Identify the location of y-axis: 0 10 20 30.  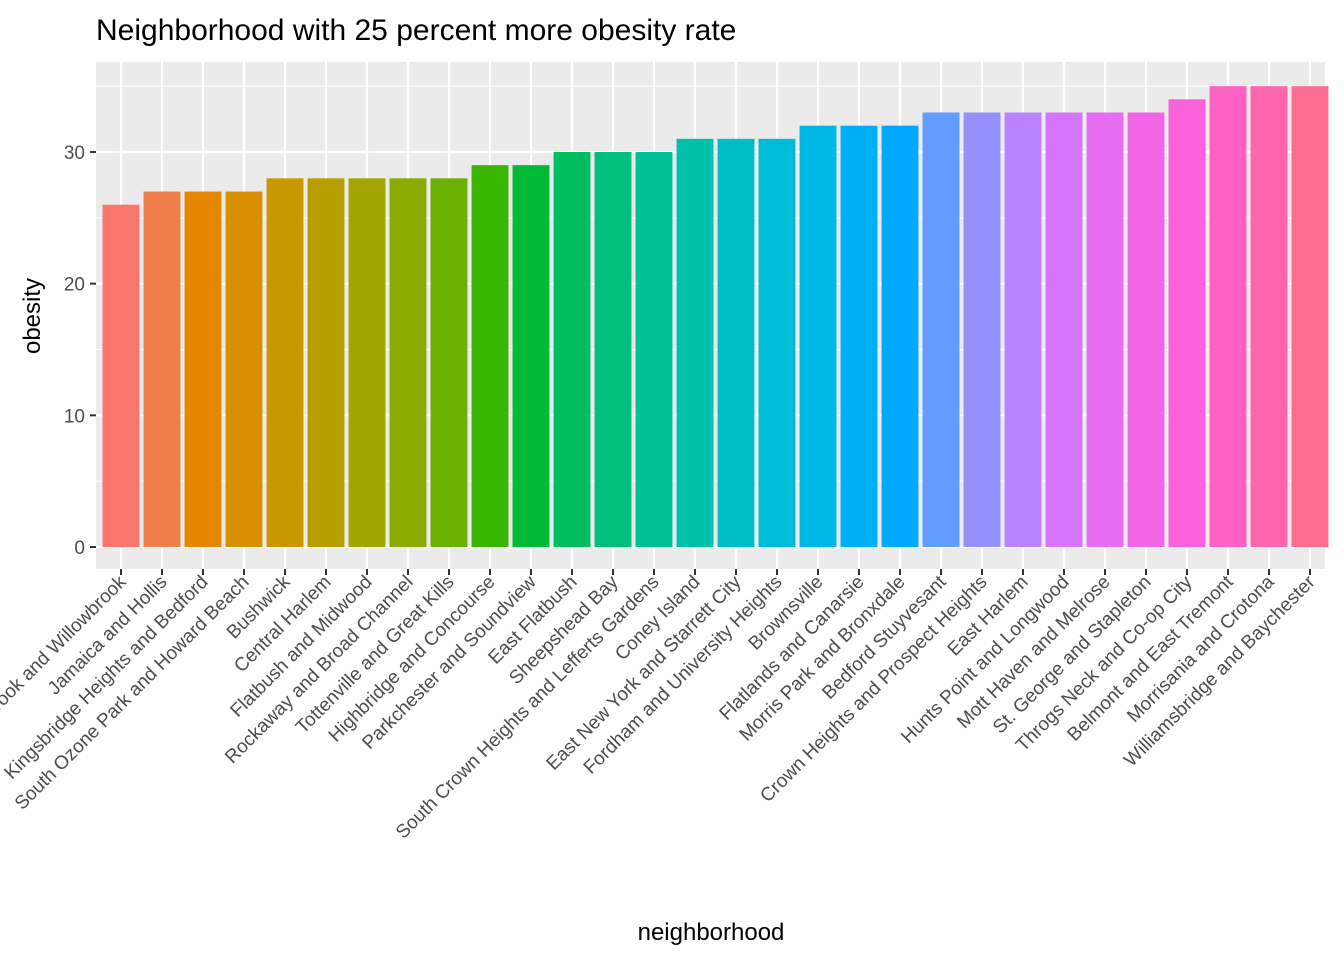
(80, 351).